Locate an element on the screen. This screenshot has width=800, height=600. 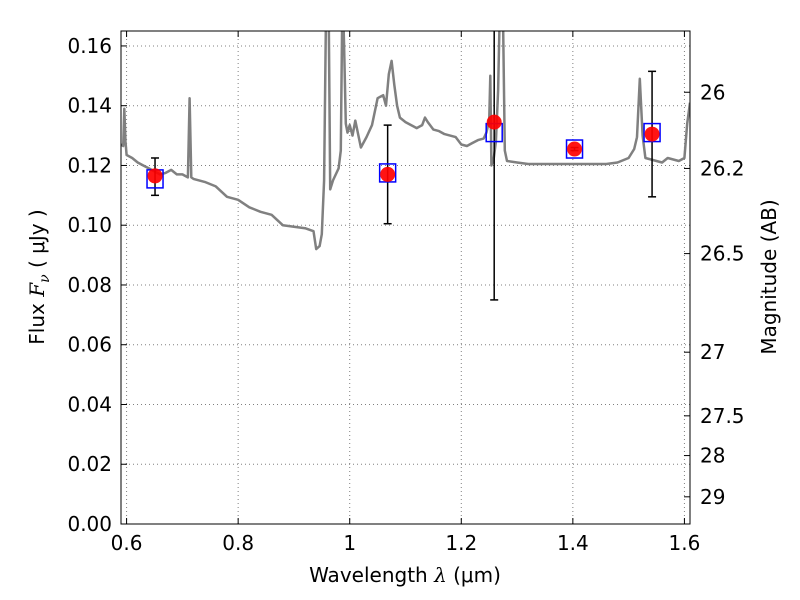
right-tick-label: 27.5 is located at coordinates (722, 416).